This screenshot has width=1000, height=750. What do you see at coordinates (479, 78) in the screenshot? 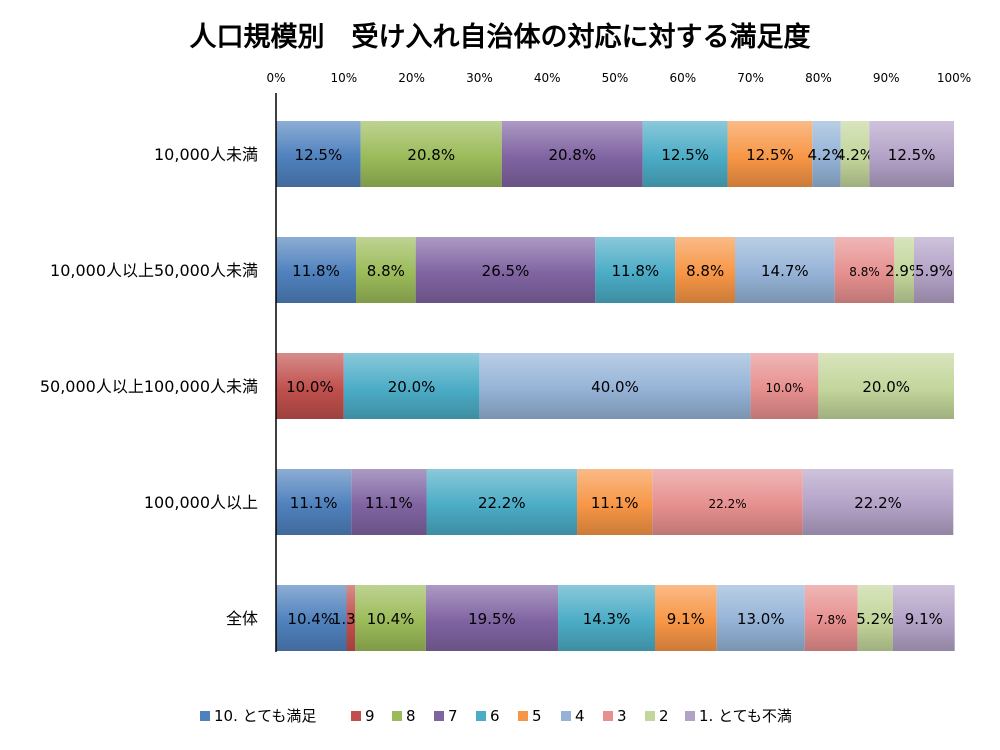
I see `x-tick-label: 30%` at bounding box center [479, 78].